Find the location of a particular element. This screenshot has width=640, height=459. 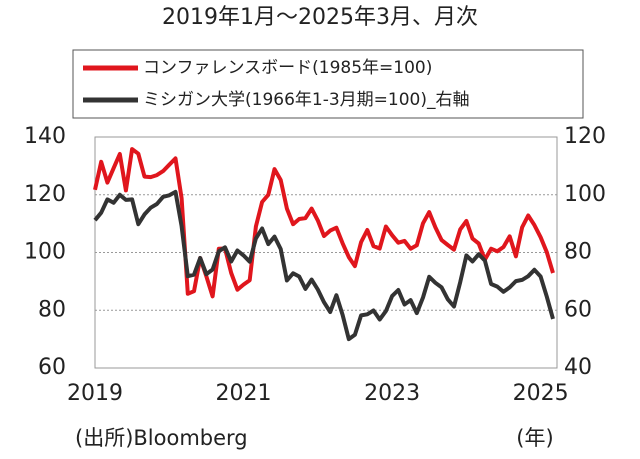

y2-tick-label: 100 is located at coordinates (585, 194).